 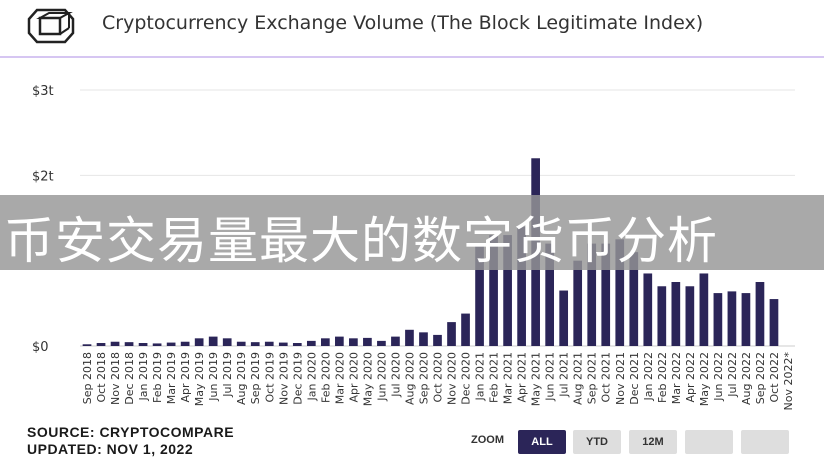 I want to click on x-tick-label: Oct 2018, so click(x=101, y=377).